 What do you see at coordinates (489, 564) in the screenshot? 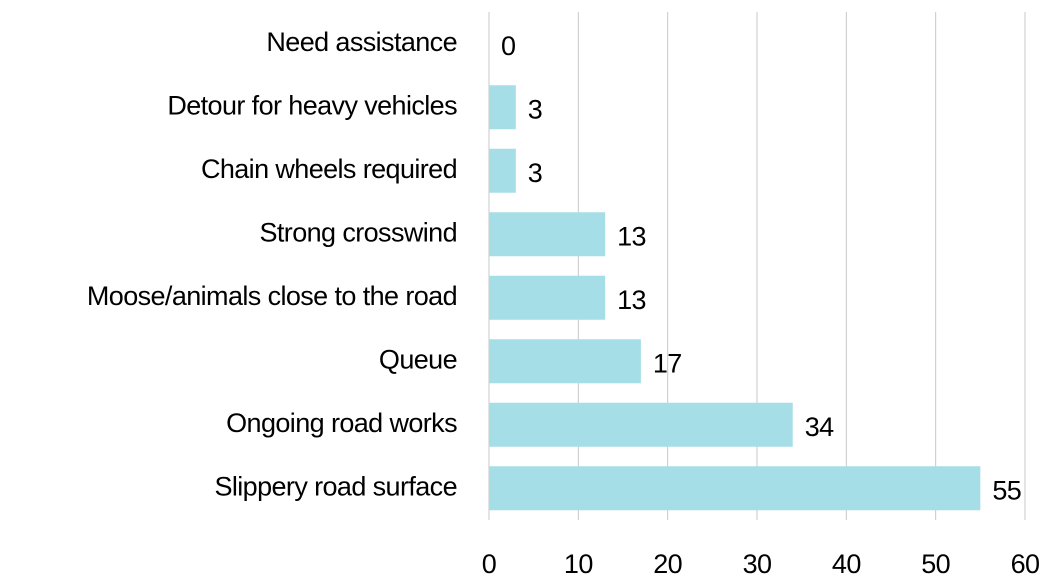
I see `x-tick-label: 0` at bounding box center [489, 564].